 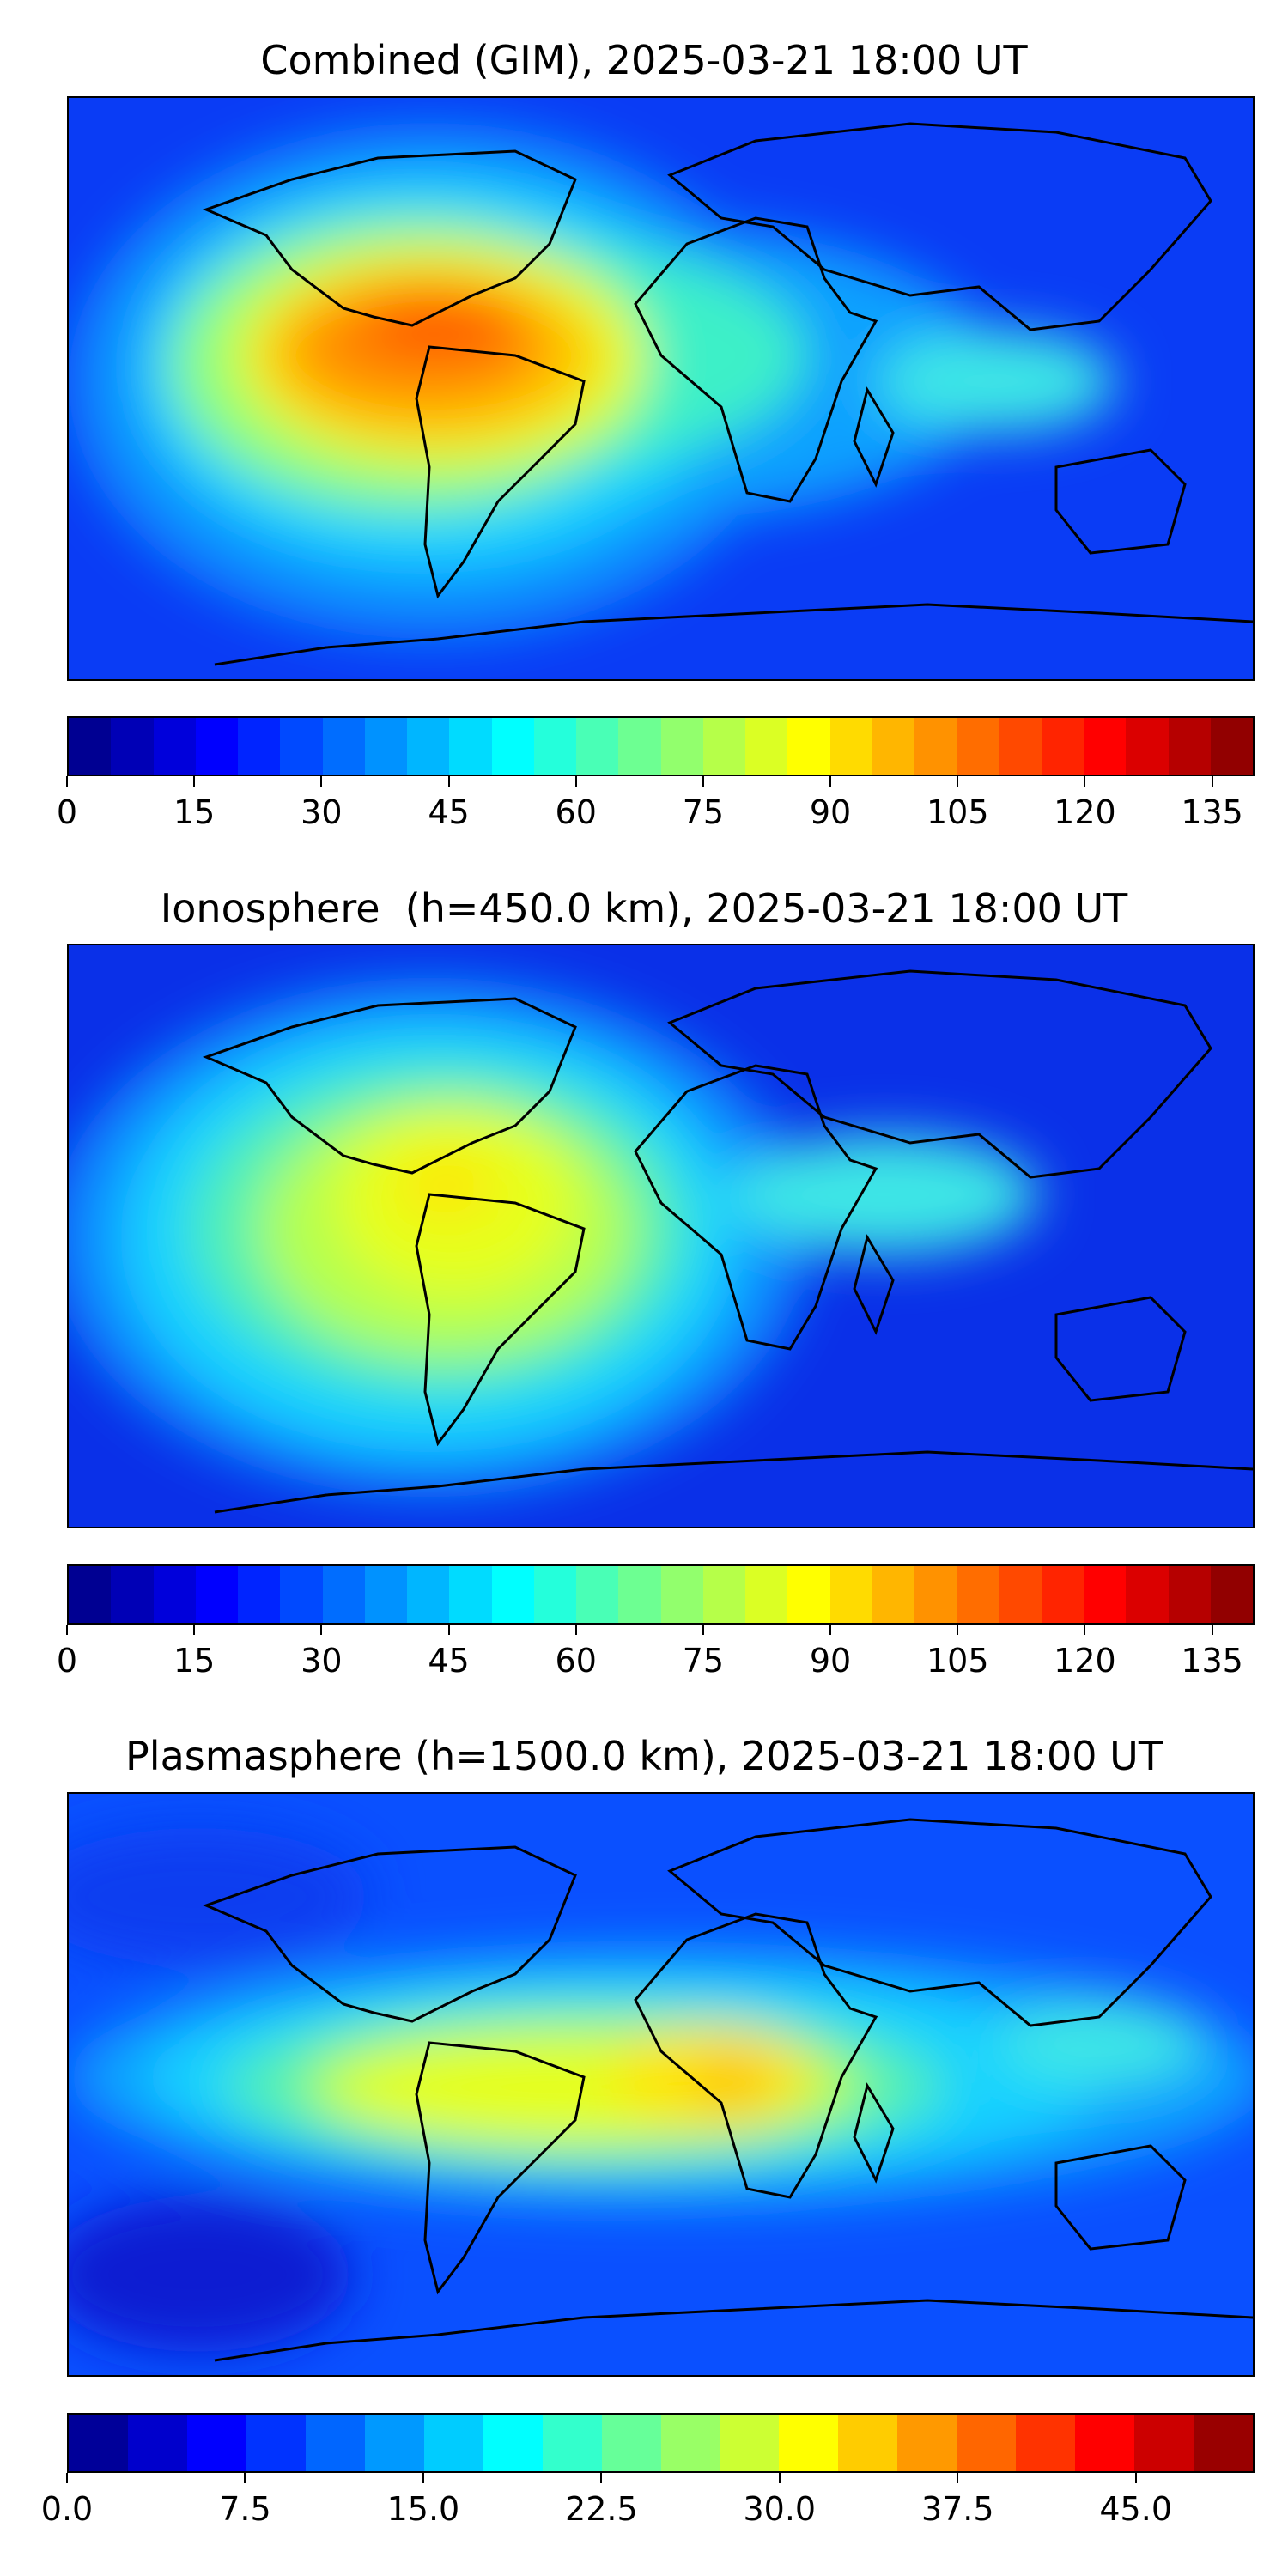 What do you see at coordinates (780, 2509) in the screenshot?
I see `colorbar-tick-label: 30.0` at bounding box center [780, 2509].